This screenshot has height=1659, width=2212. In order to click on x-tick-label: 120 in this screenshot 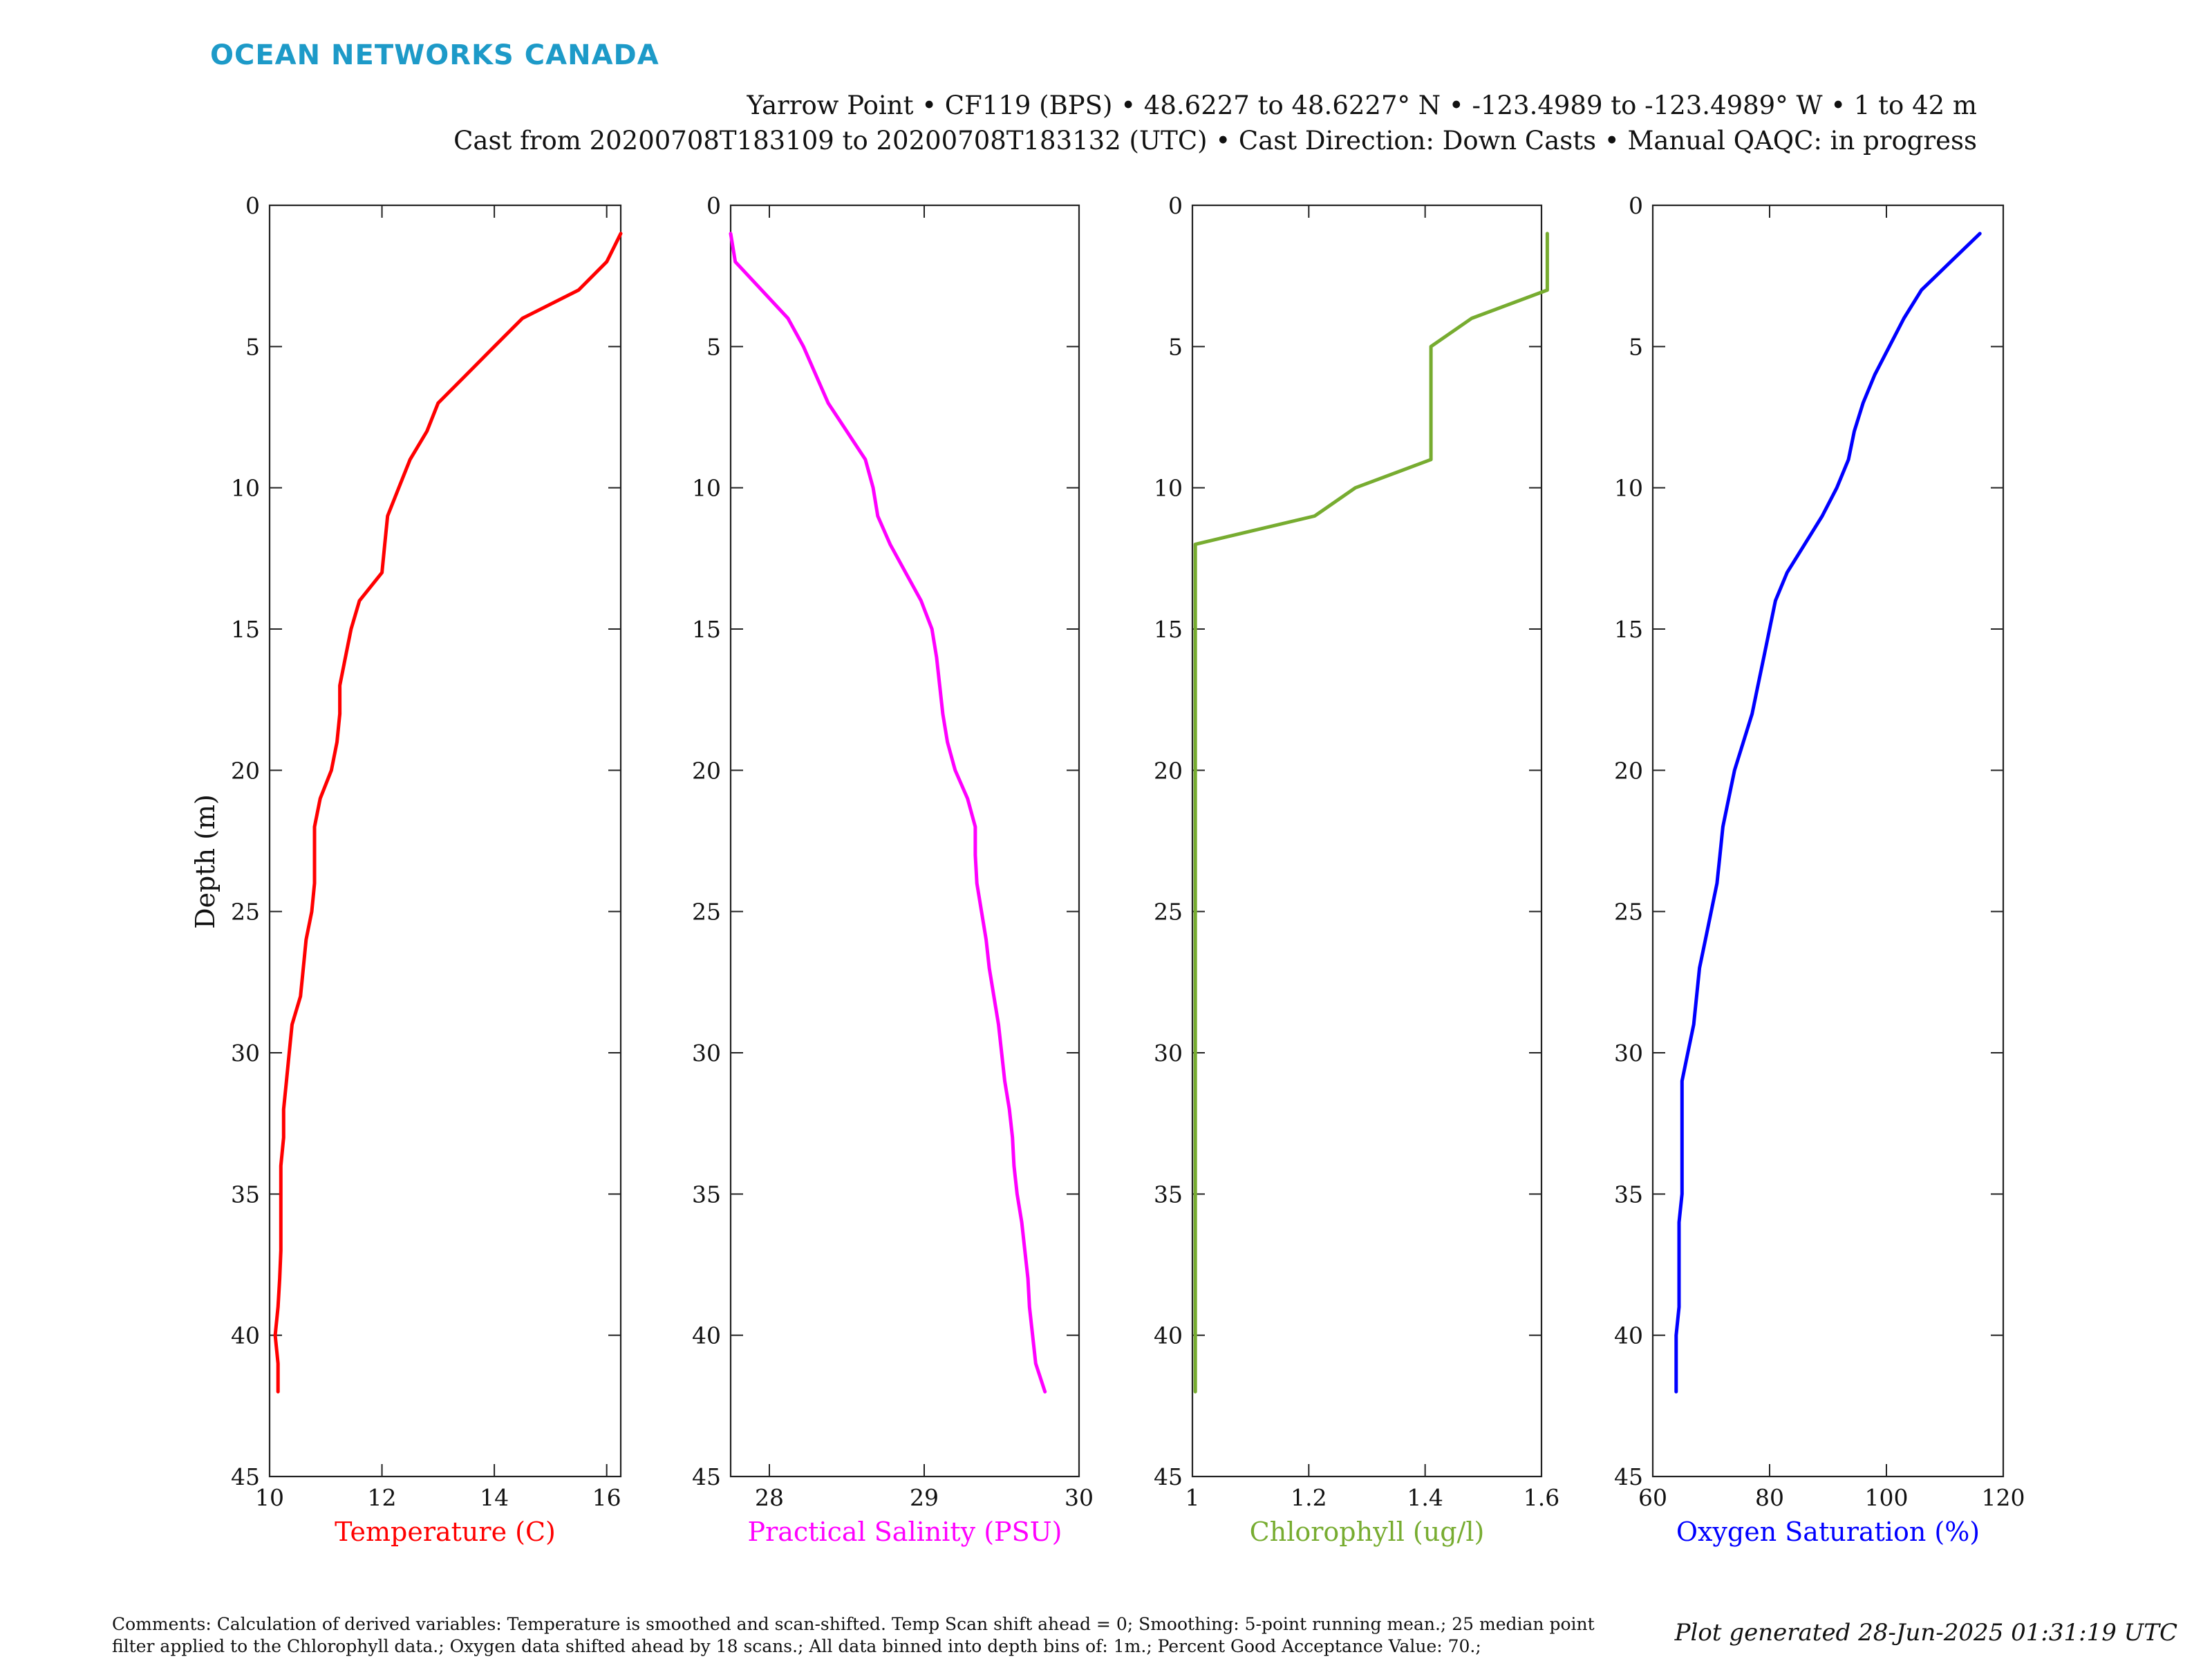, I will do `click(2003, 1497)`.